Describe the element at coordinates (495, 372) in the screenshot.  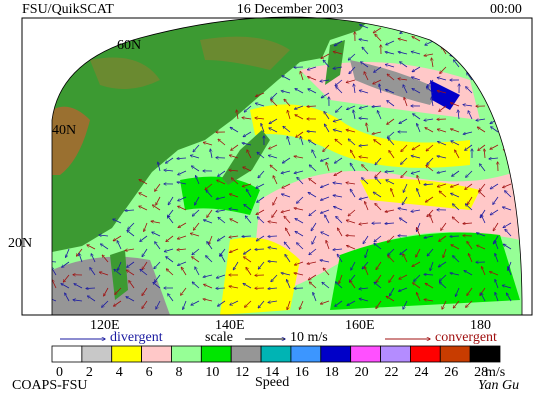
I see `colorbar-unit: m/s` at that location.